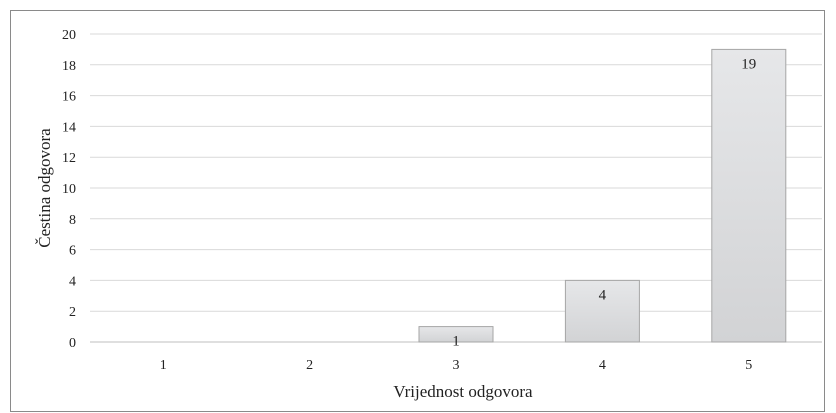 The image size is (836, 413). I want to click on y-tick-label: 2, so click(72, 312).